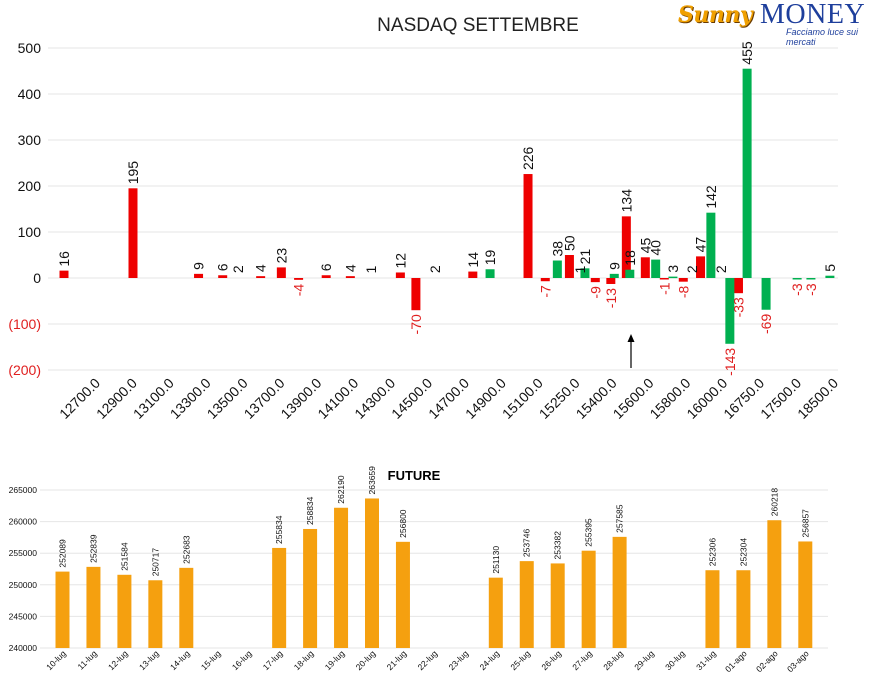 The width and height of the screenshot is (885, 696). Describe the element at coordinates (37, 278) in the screenshot. I see `y-tick-label: 0` at that location.